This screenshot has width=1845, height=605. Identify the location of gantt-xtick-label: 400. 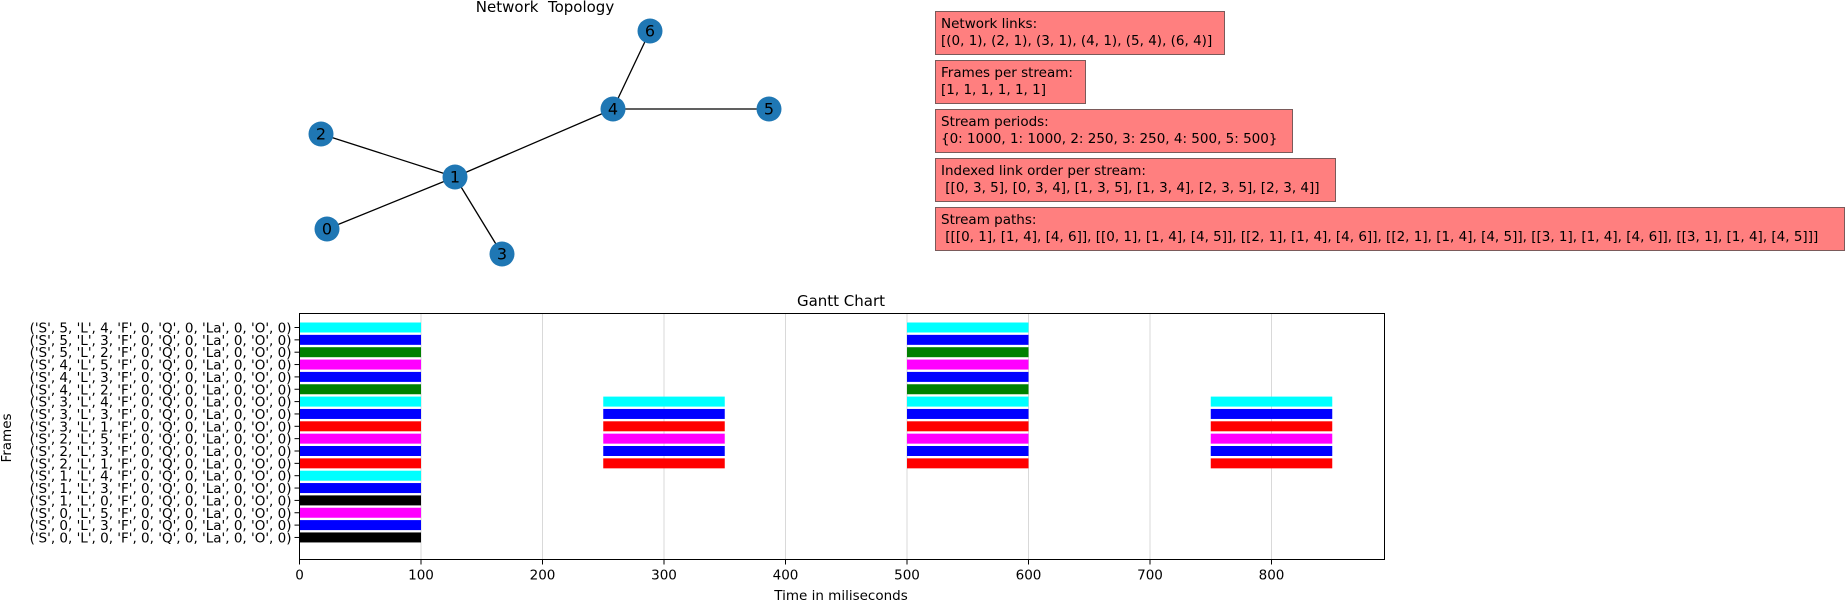
(786, 576).